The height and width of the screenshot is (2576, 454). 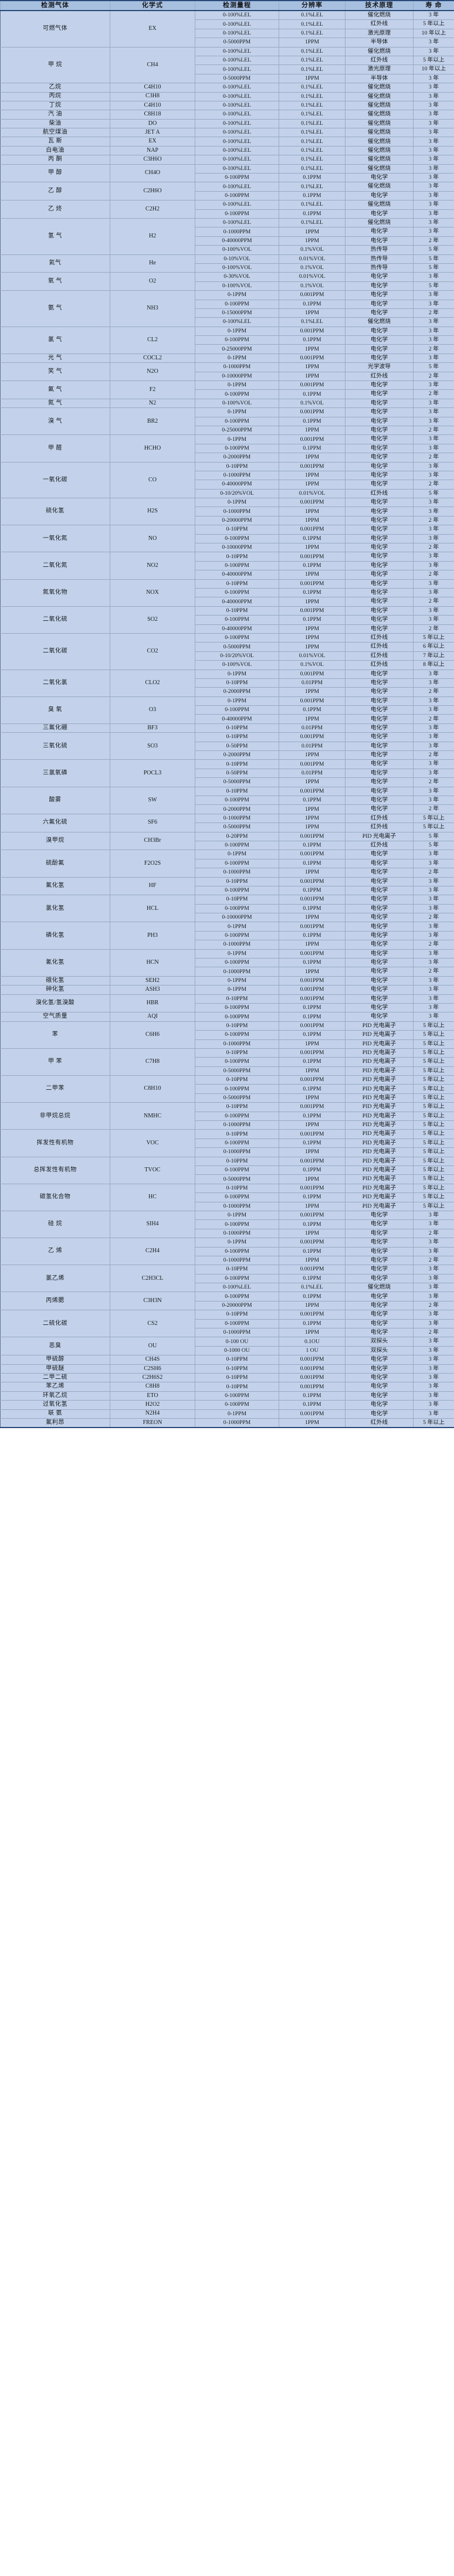 What do you see at coordinates (152, 115) in the screenshot?
I see `gas-formula-cell: C8H18` at bounding box center [152, 115].